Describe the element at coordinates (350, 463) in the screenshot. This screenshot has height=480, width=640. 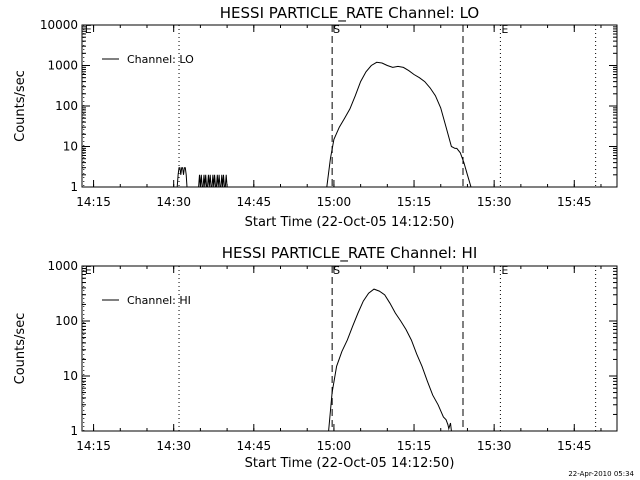
I see `chart-2-xlabel: Start Time (22-Oct-05 14:12:50)` at that location.